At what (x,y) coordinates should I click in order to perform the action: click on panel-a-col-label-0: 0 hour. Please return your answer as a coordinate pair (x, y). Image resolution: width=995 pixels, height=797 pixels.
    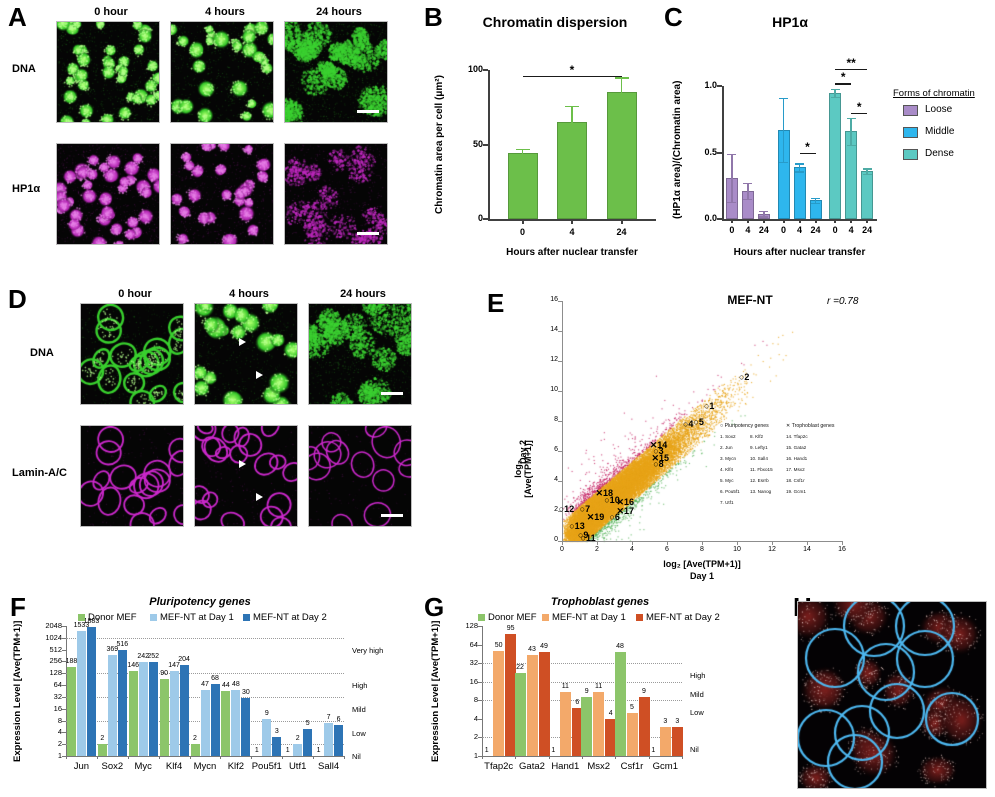
    Looking at the image, I should click on (111, 12).